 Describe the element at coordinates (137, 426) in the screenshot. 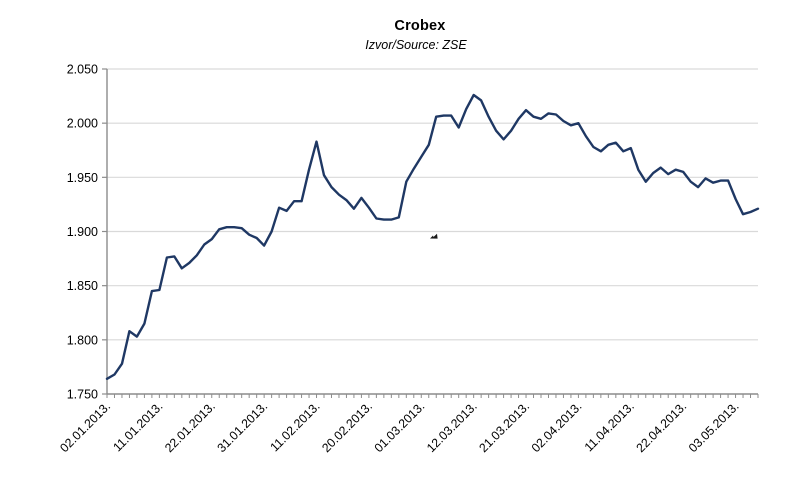

I see `x-tick-label: 11.01.2013.` at that location.